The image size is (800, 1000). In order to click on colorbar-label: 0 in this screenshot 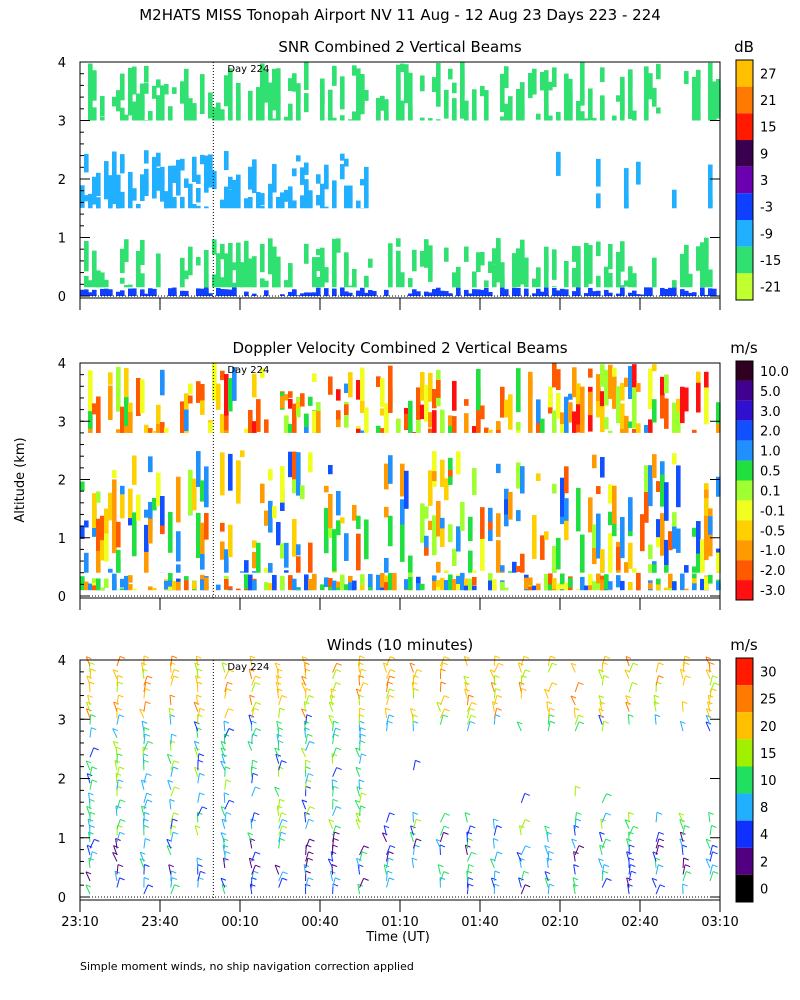, I will do `click(764, 889)`.